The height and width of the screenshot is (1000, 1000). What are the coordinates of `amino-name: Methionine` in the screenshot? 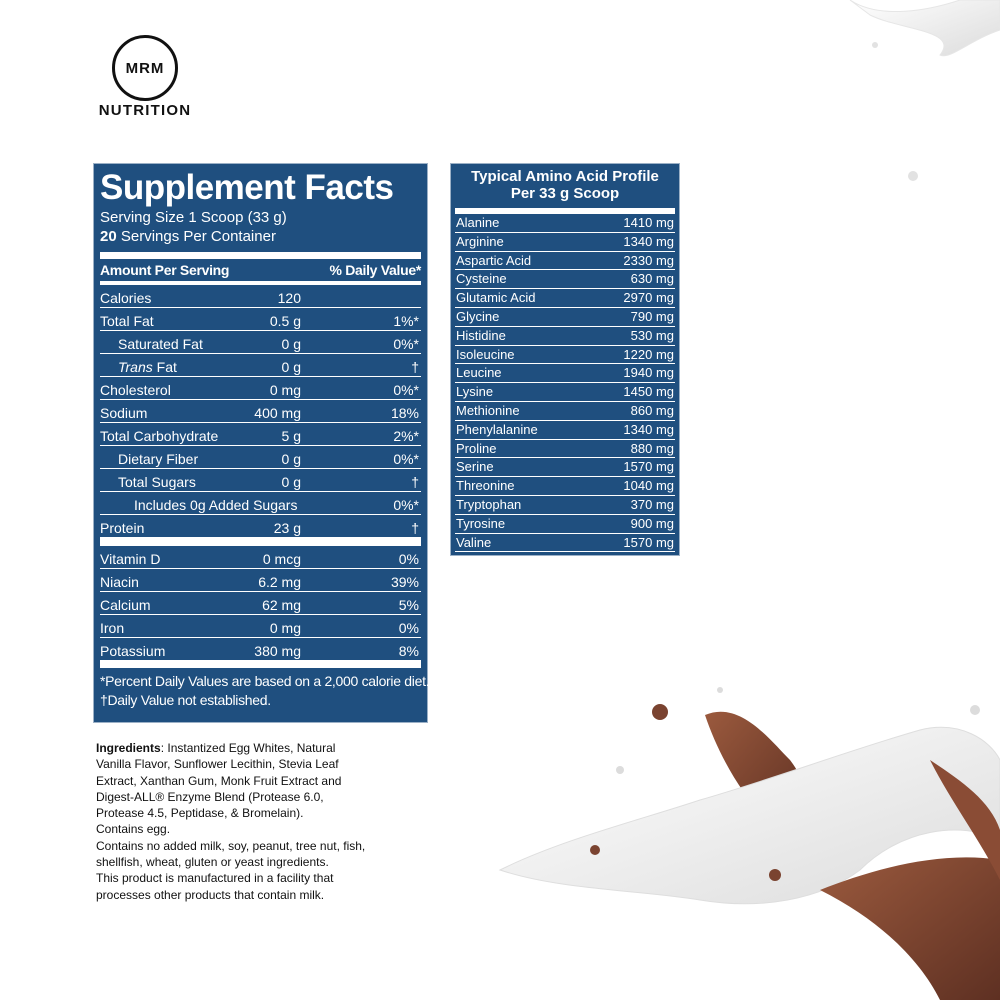 It's located at (488, 410).